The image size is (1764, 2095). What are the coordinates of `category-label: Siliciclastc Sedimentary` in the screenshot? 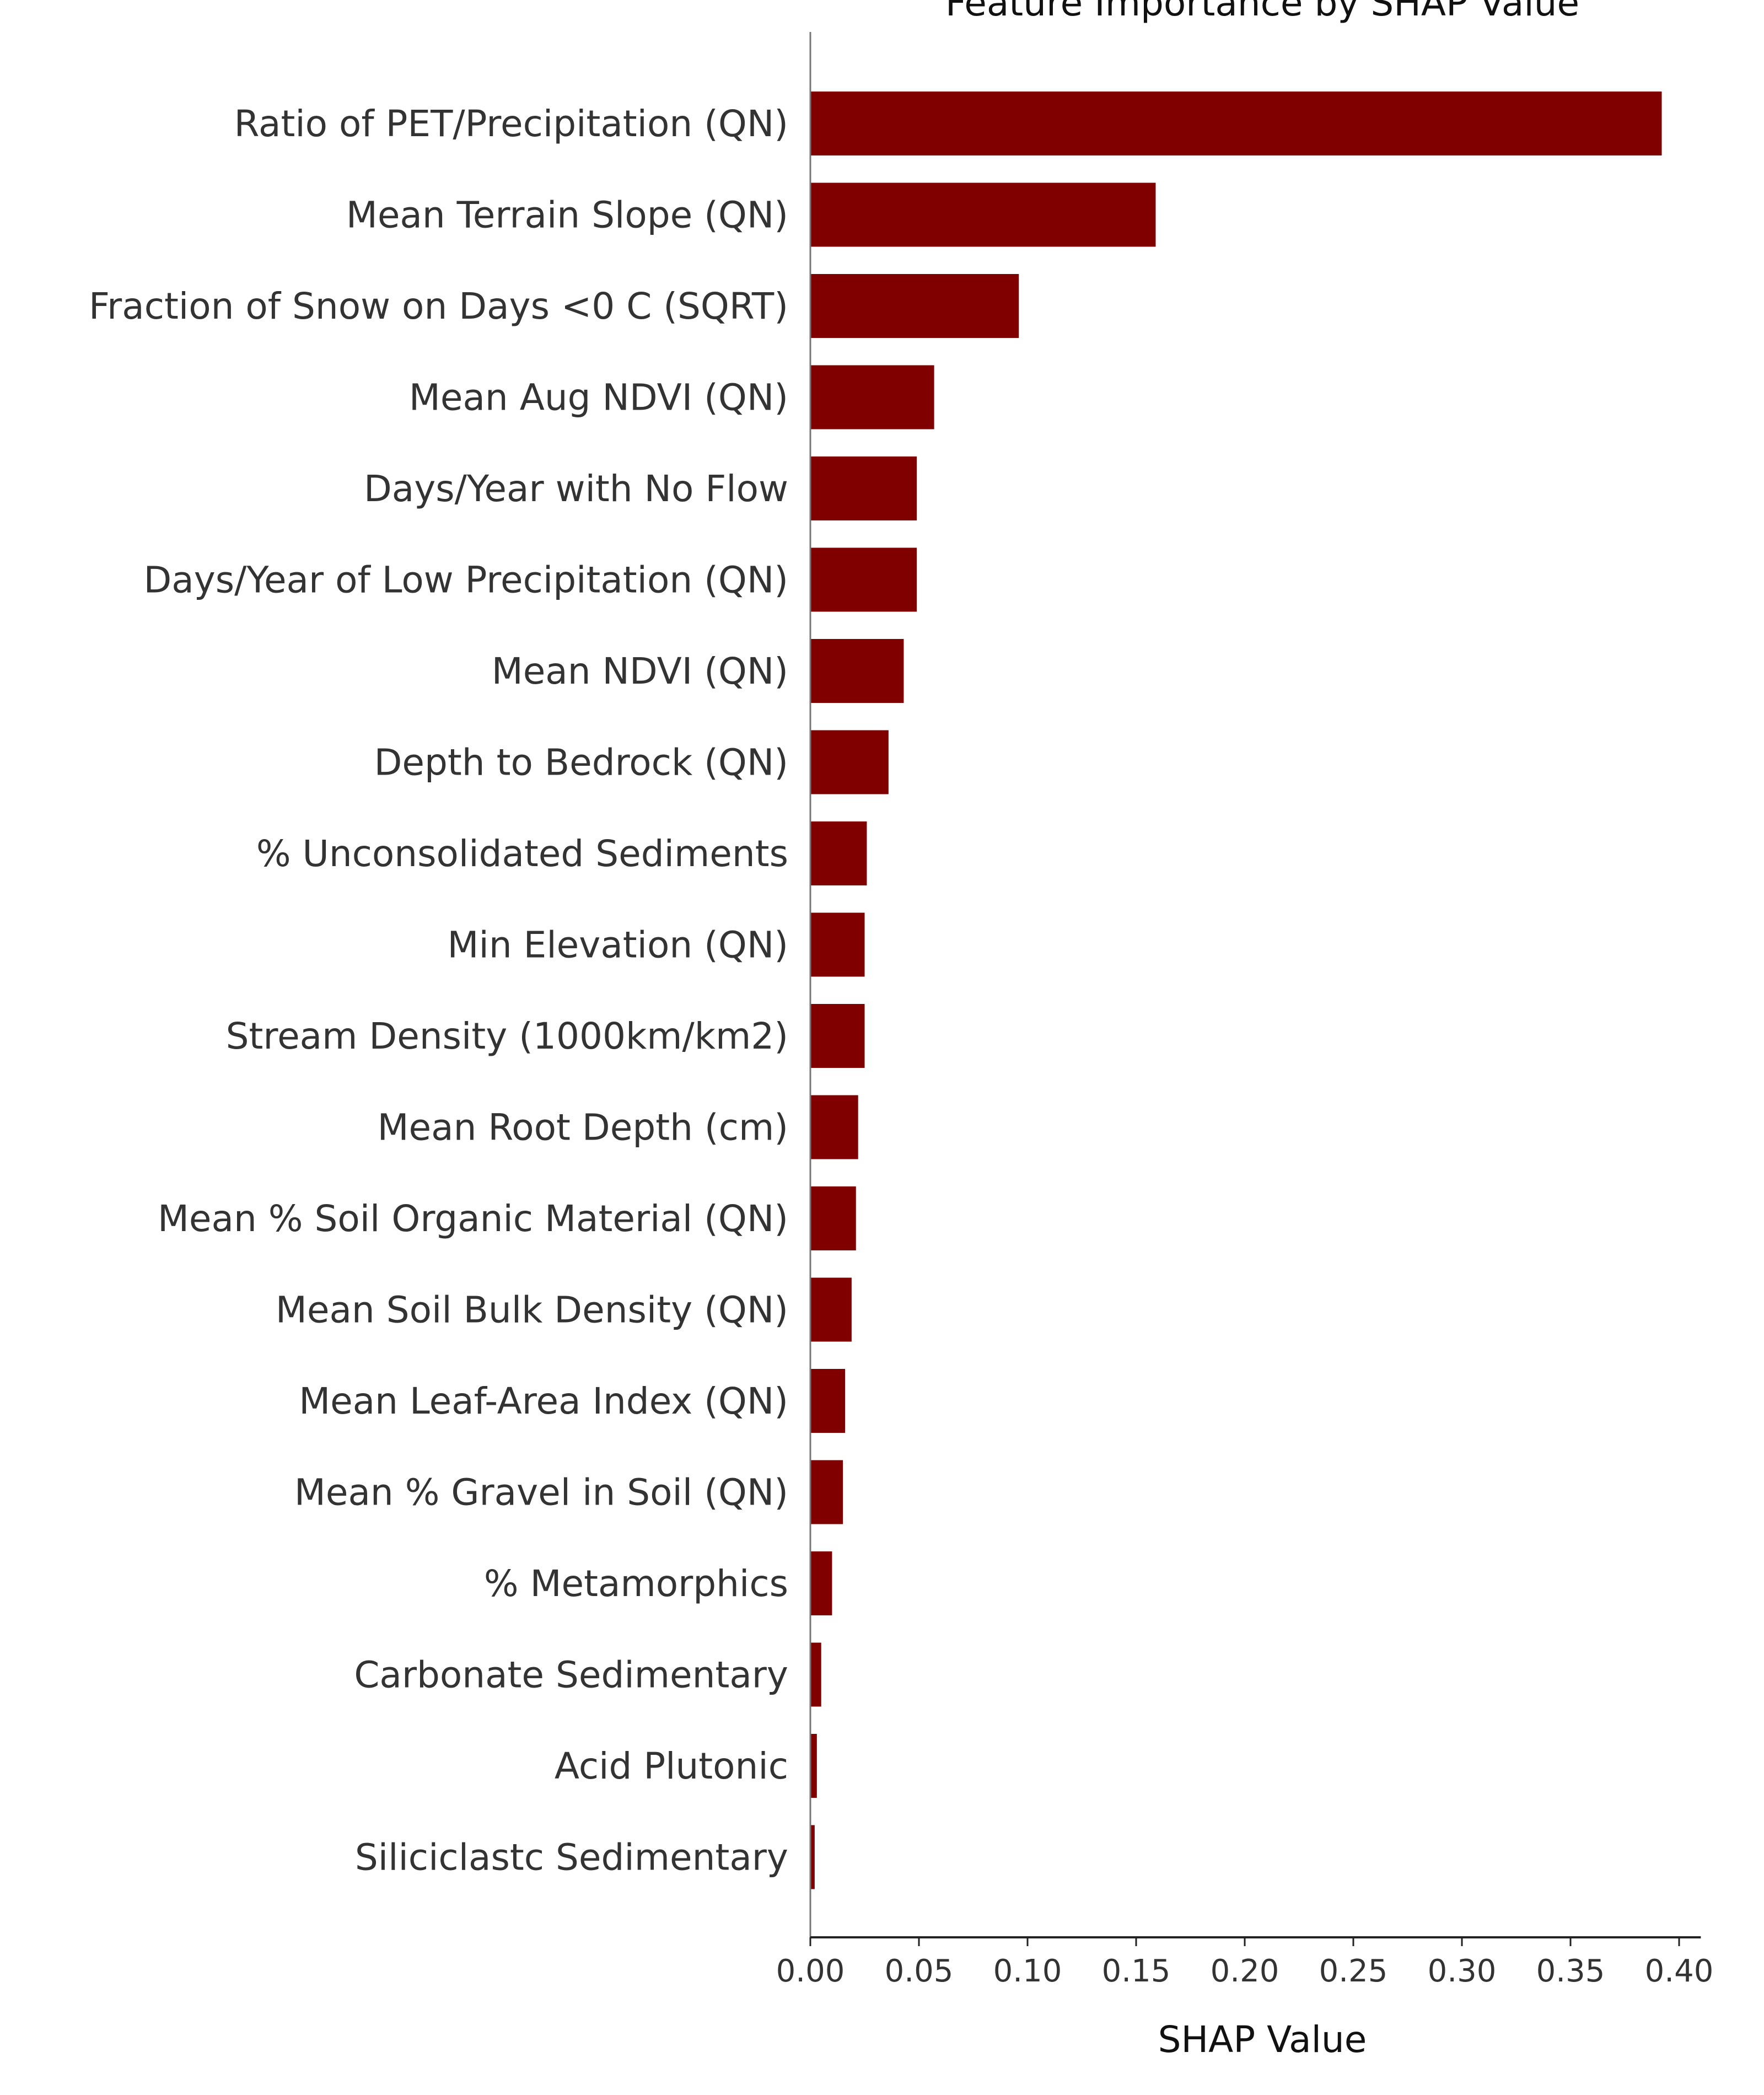 It's located at (571, 1857).